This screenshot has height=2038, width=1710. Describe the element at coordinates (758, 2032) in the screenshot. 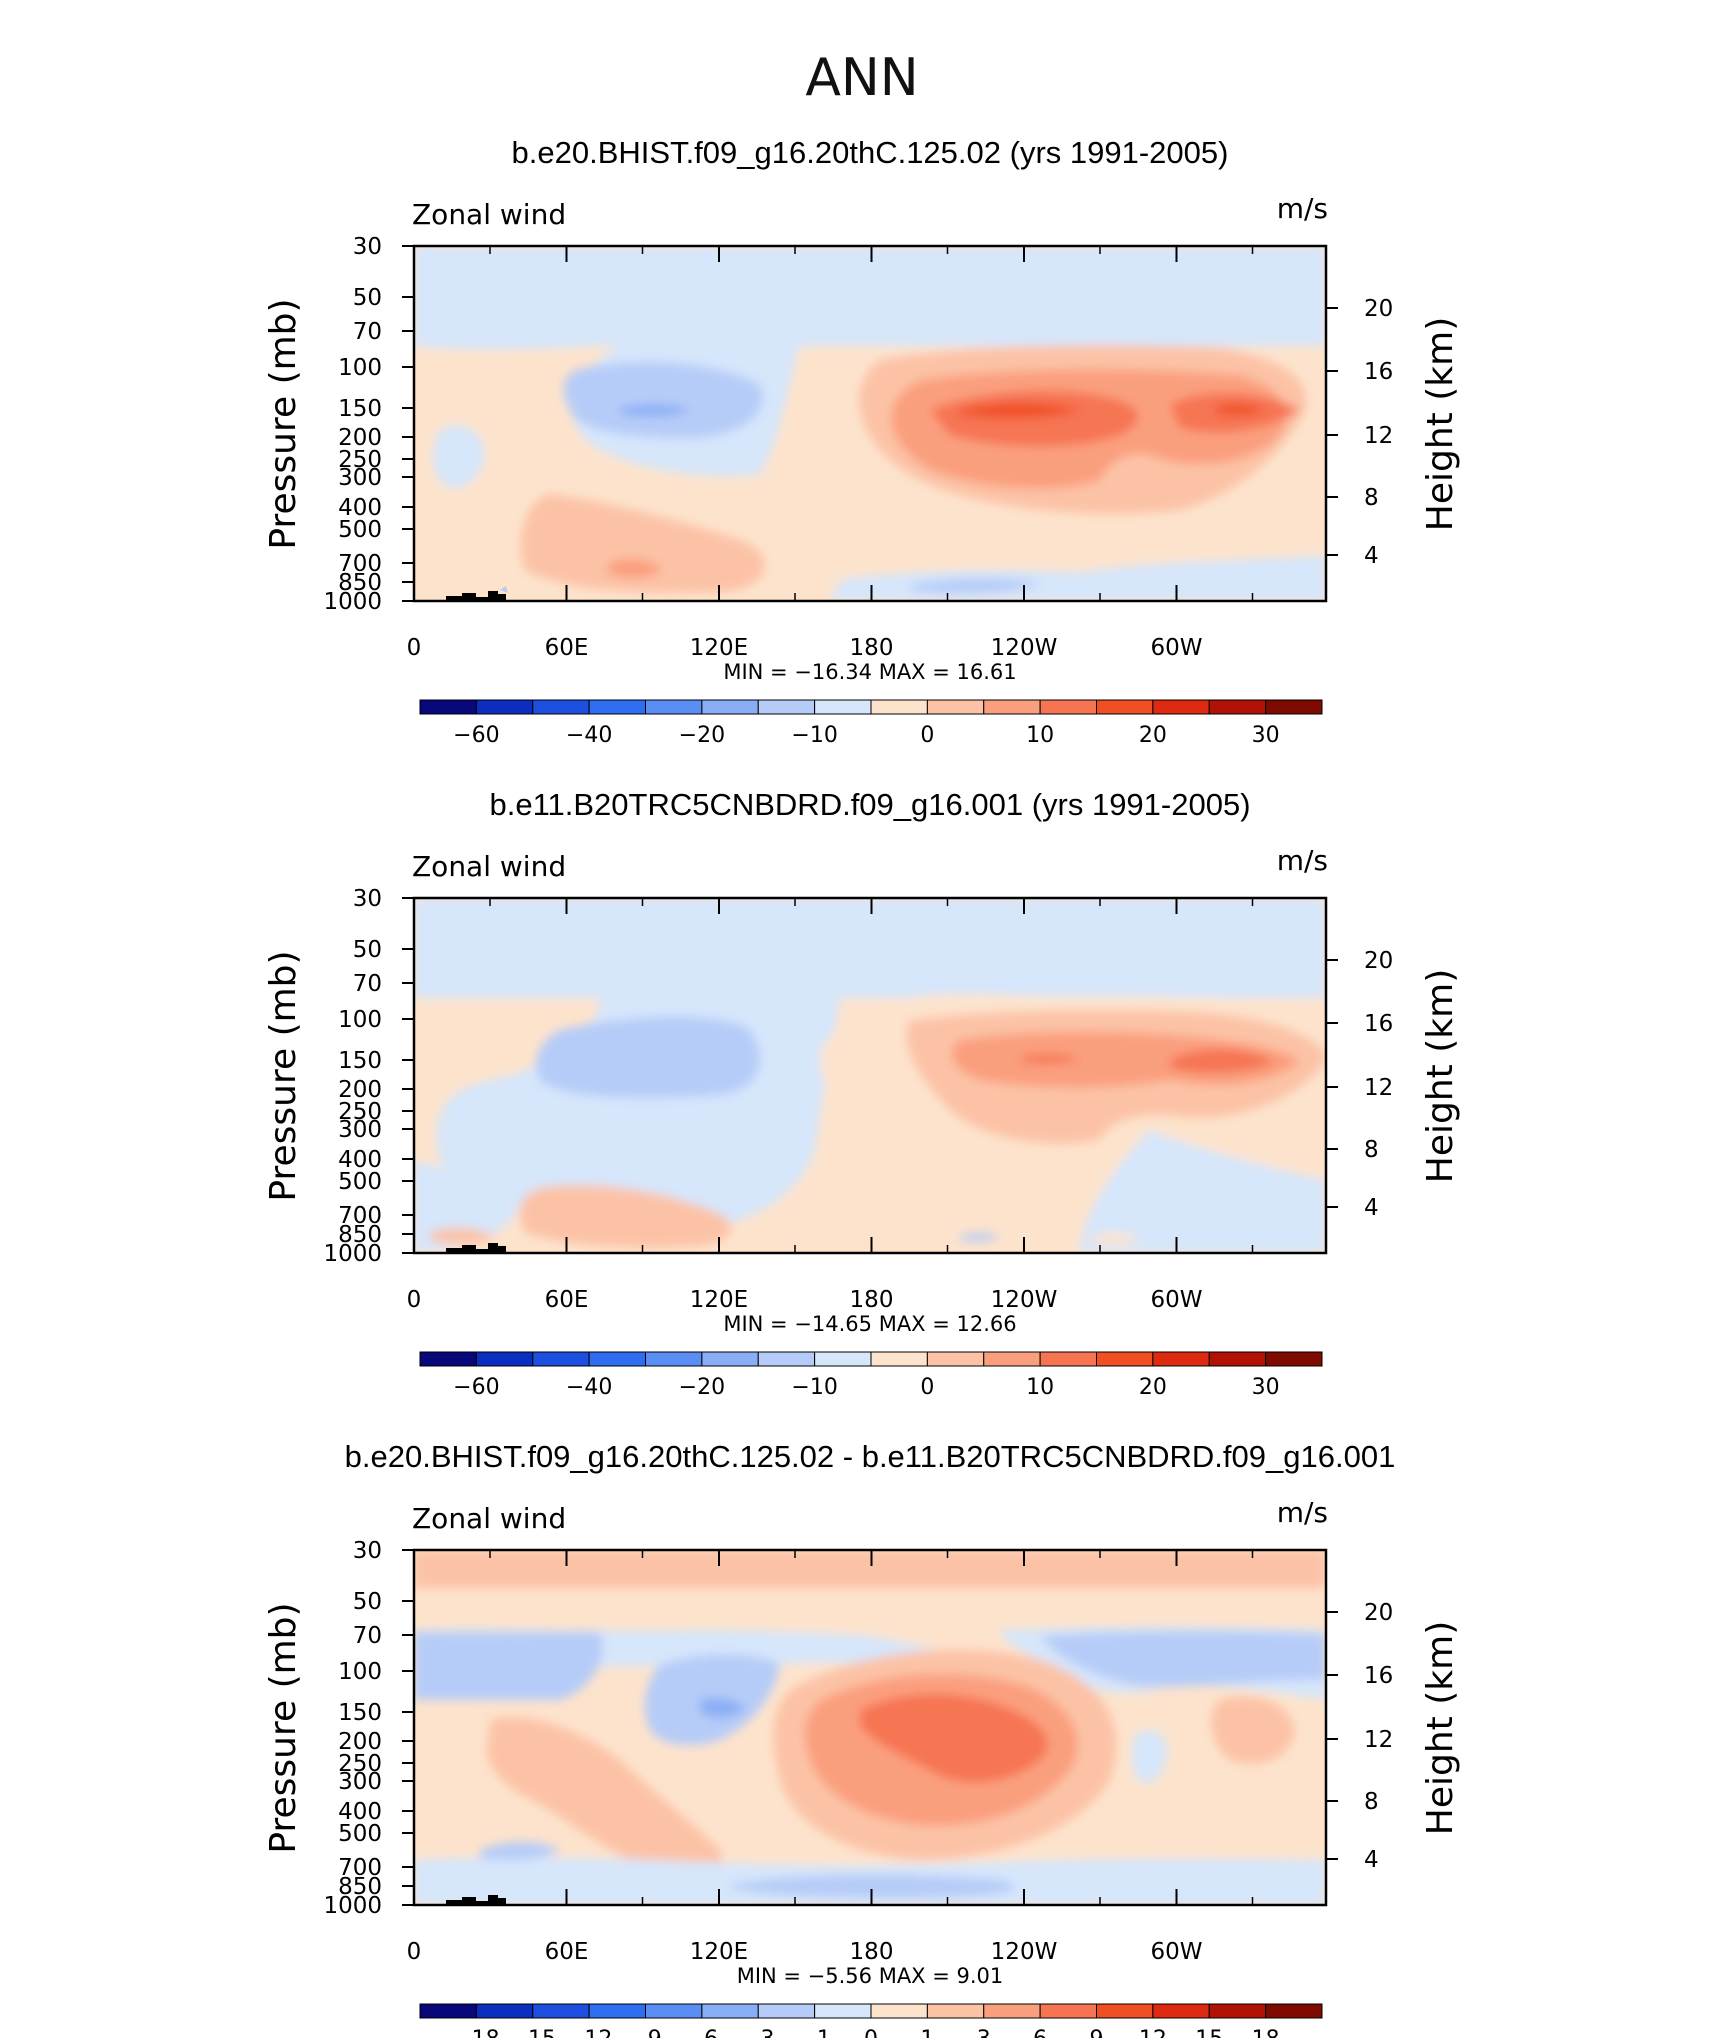

I see `colorbar-label: −3` at that location.